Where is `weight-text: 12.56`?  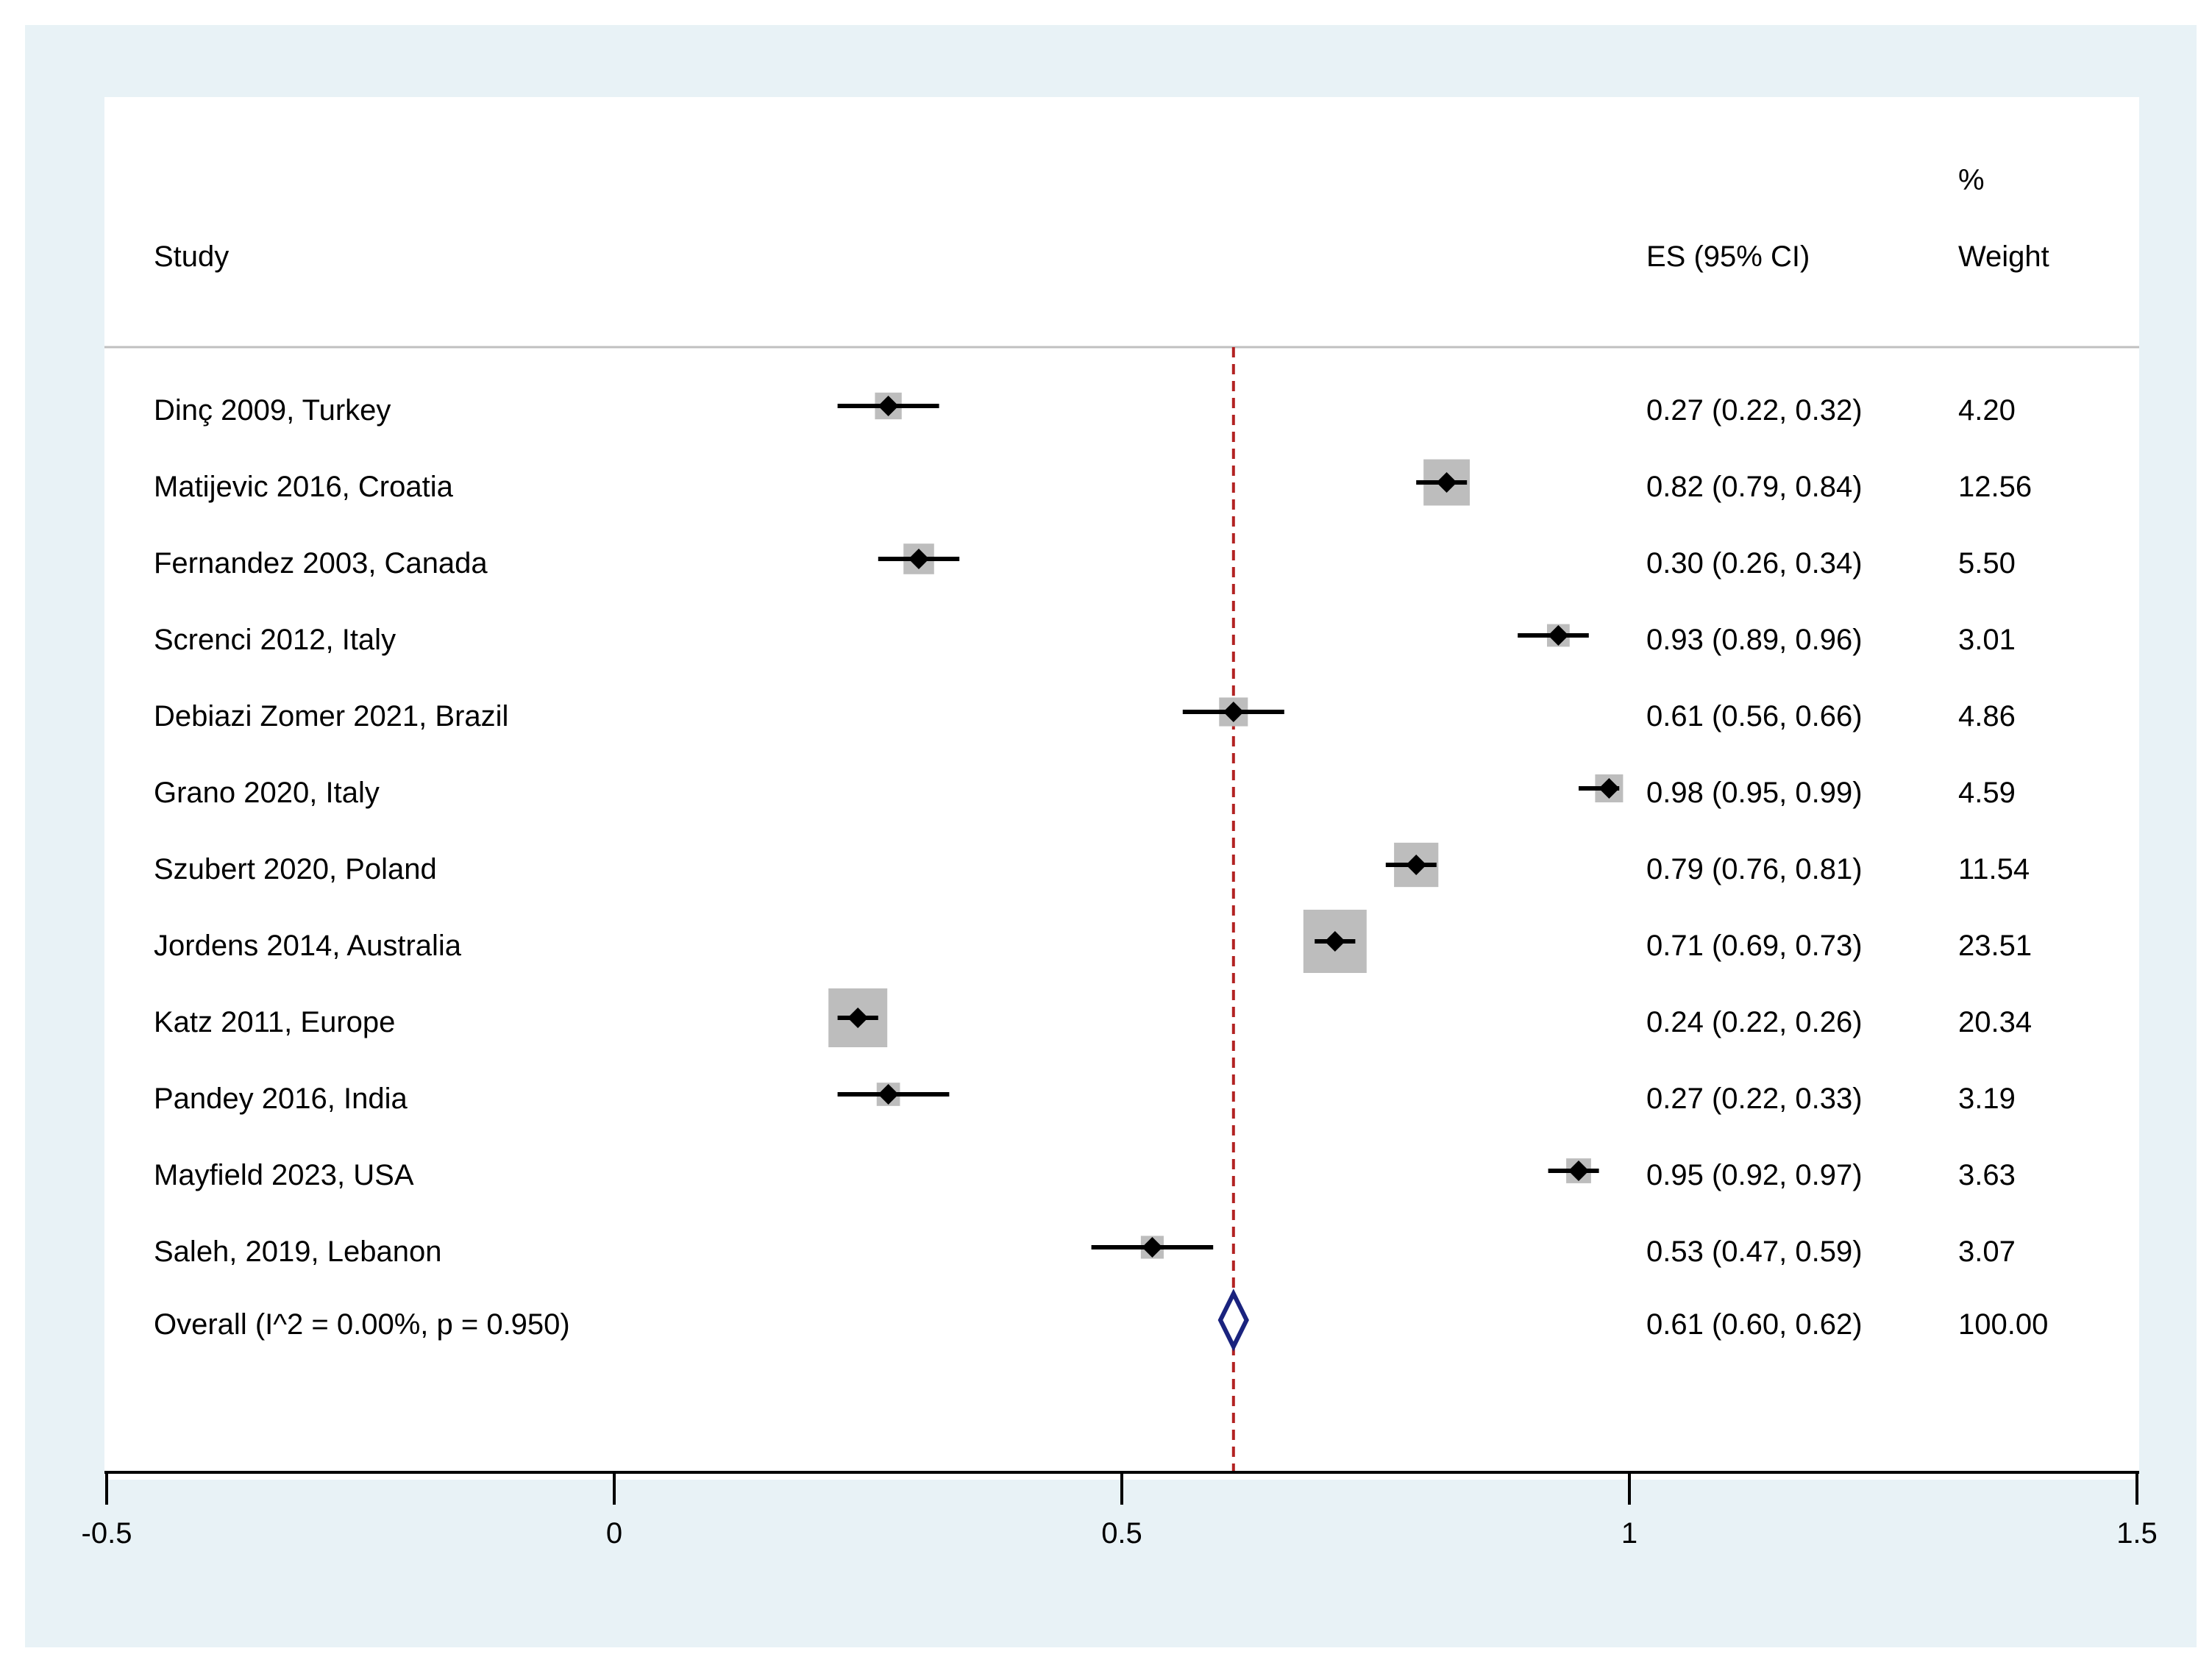
weight-text: 12.56 is located at coordinates (1995, 487).